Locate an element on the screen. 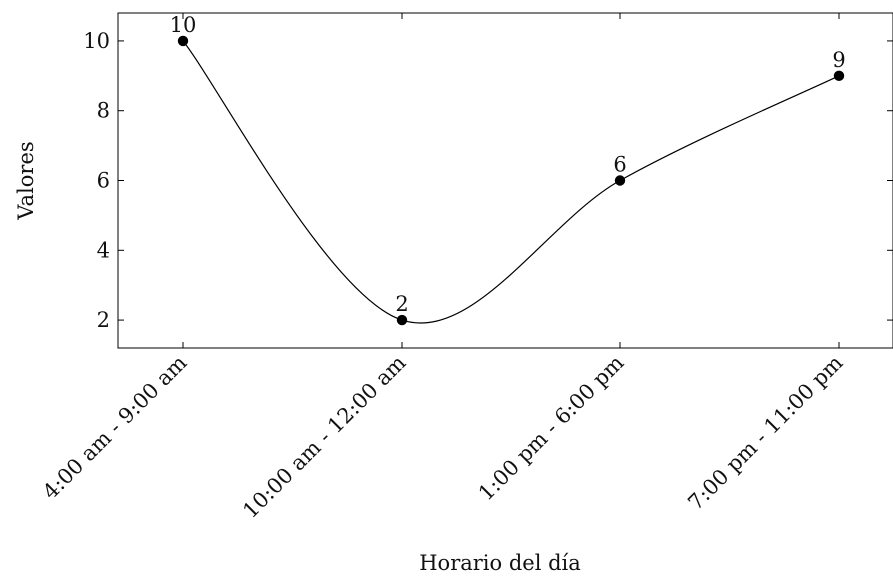 This screenshot has width=893, height=580. y-tick-label: 6 is located at coordinates (103, 181).